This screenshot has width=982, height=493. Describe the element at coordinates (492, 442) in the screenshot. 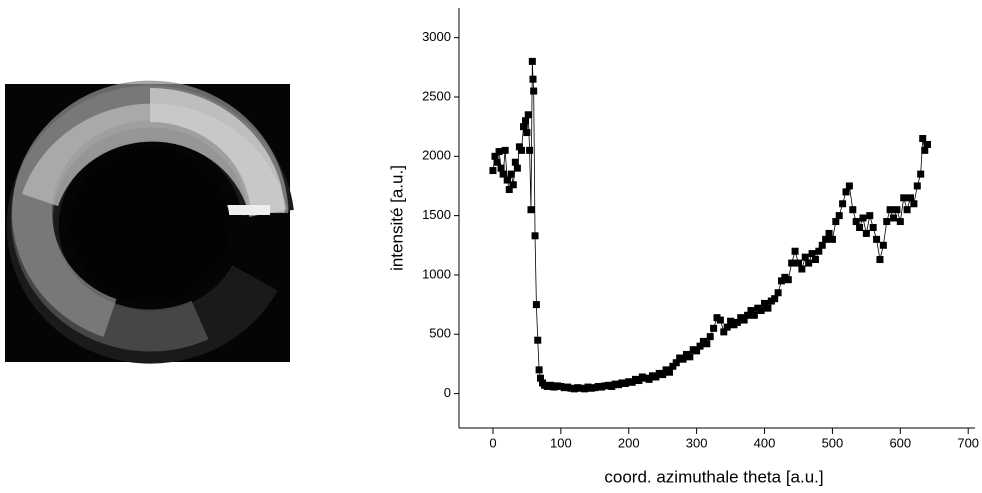

I see `x-tick-label: 0` at that location.